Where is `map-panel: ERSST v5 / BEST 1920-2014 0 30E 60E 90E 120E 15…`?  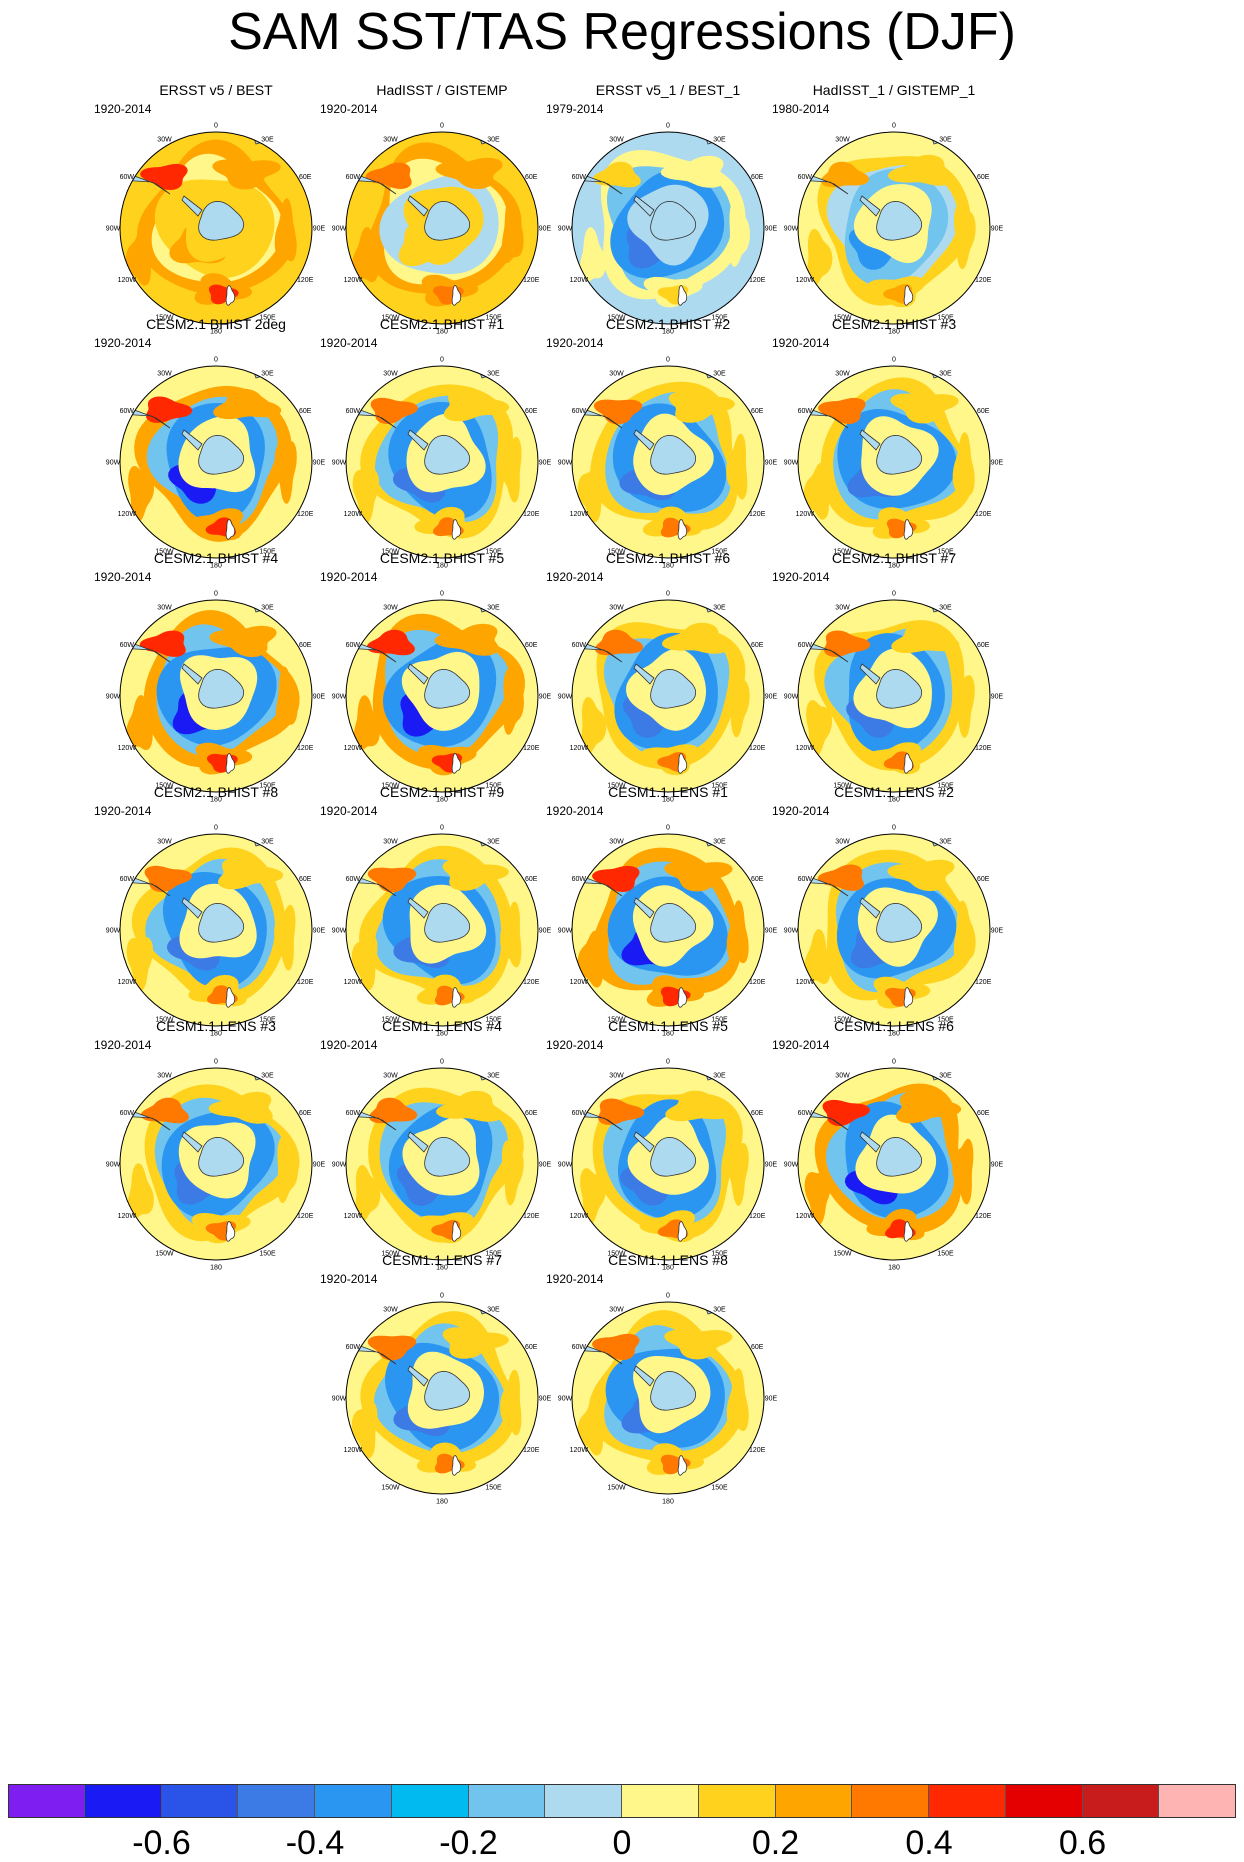 map-panel: ERSST v5 / BEST 1920-2014 0 30E 60E 90E 120E 15… is located at coordinates (216, 217).